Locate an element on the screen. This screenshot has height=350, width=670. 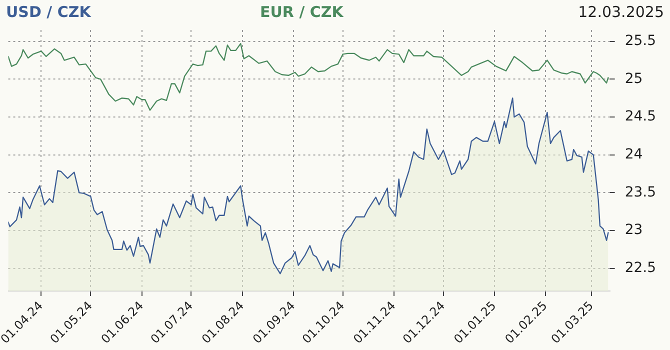
y-tick-label: 24 is located at coordinates (633, 154).